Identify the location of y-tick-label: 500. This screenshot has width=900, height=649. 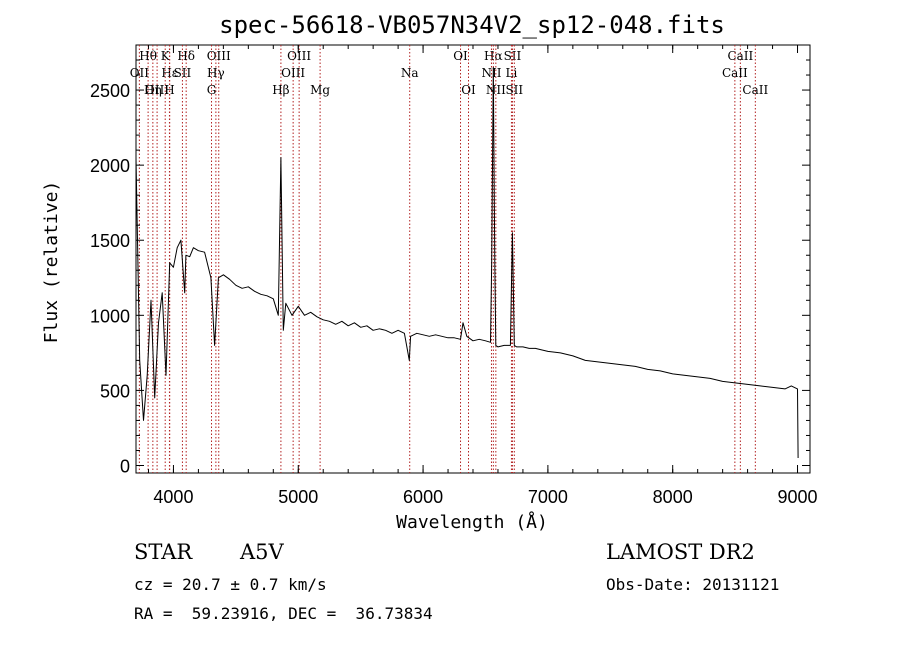
(115, 391).